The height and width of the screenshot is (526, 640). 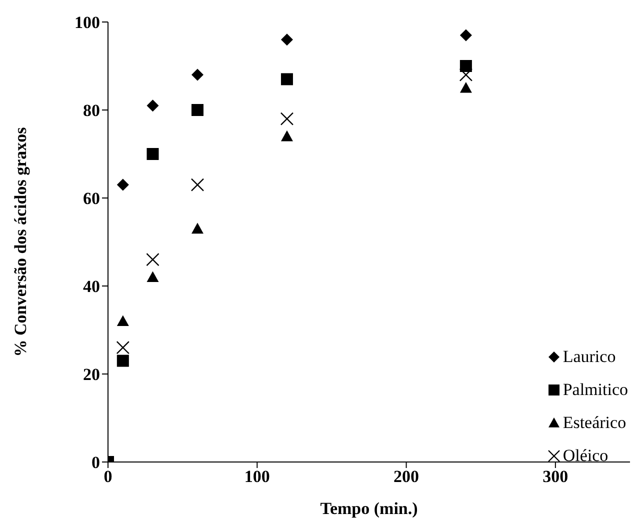 I want to click on x-axis-title: Tempo (min.), so click(x=369, y=508).